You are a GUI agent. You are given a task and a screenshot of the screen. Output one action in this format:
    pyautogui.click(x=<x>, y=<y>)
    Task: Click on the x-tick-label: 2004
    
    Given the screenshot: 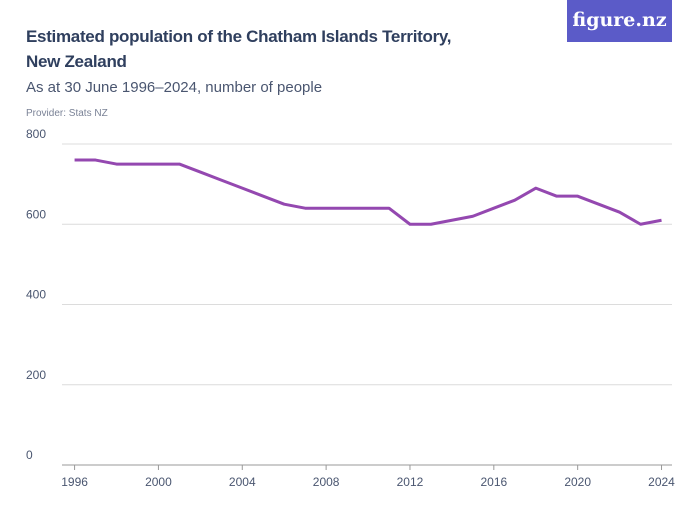 What is the action you would take?
    pyautogui.click(x=242, y=482)
    